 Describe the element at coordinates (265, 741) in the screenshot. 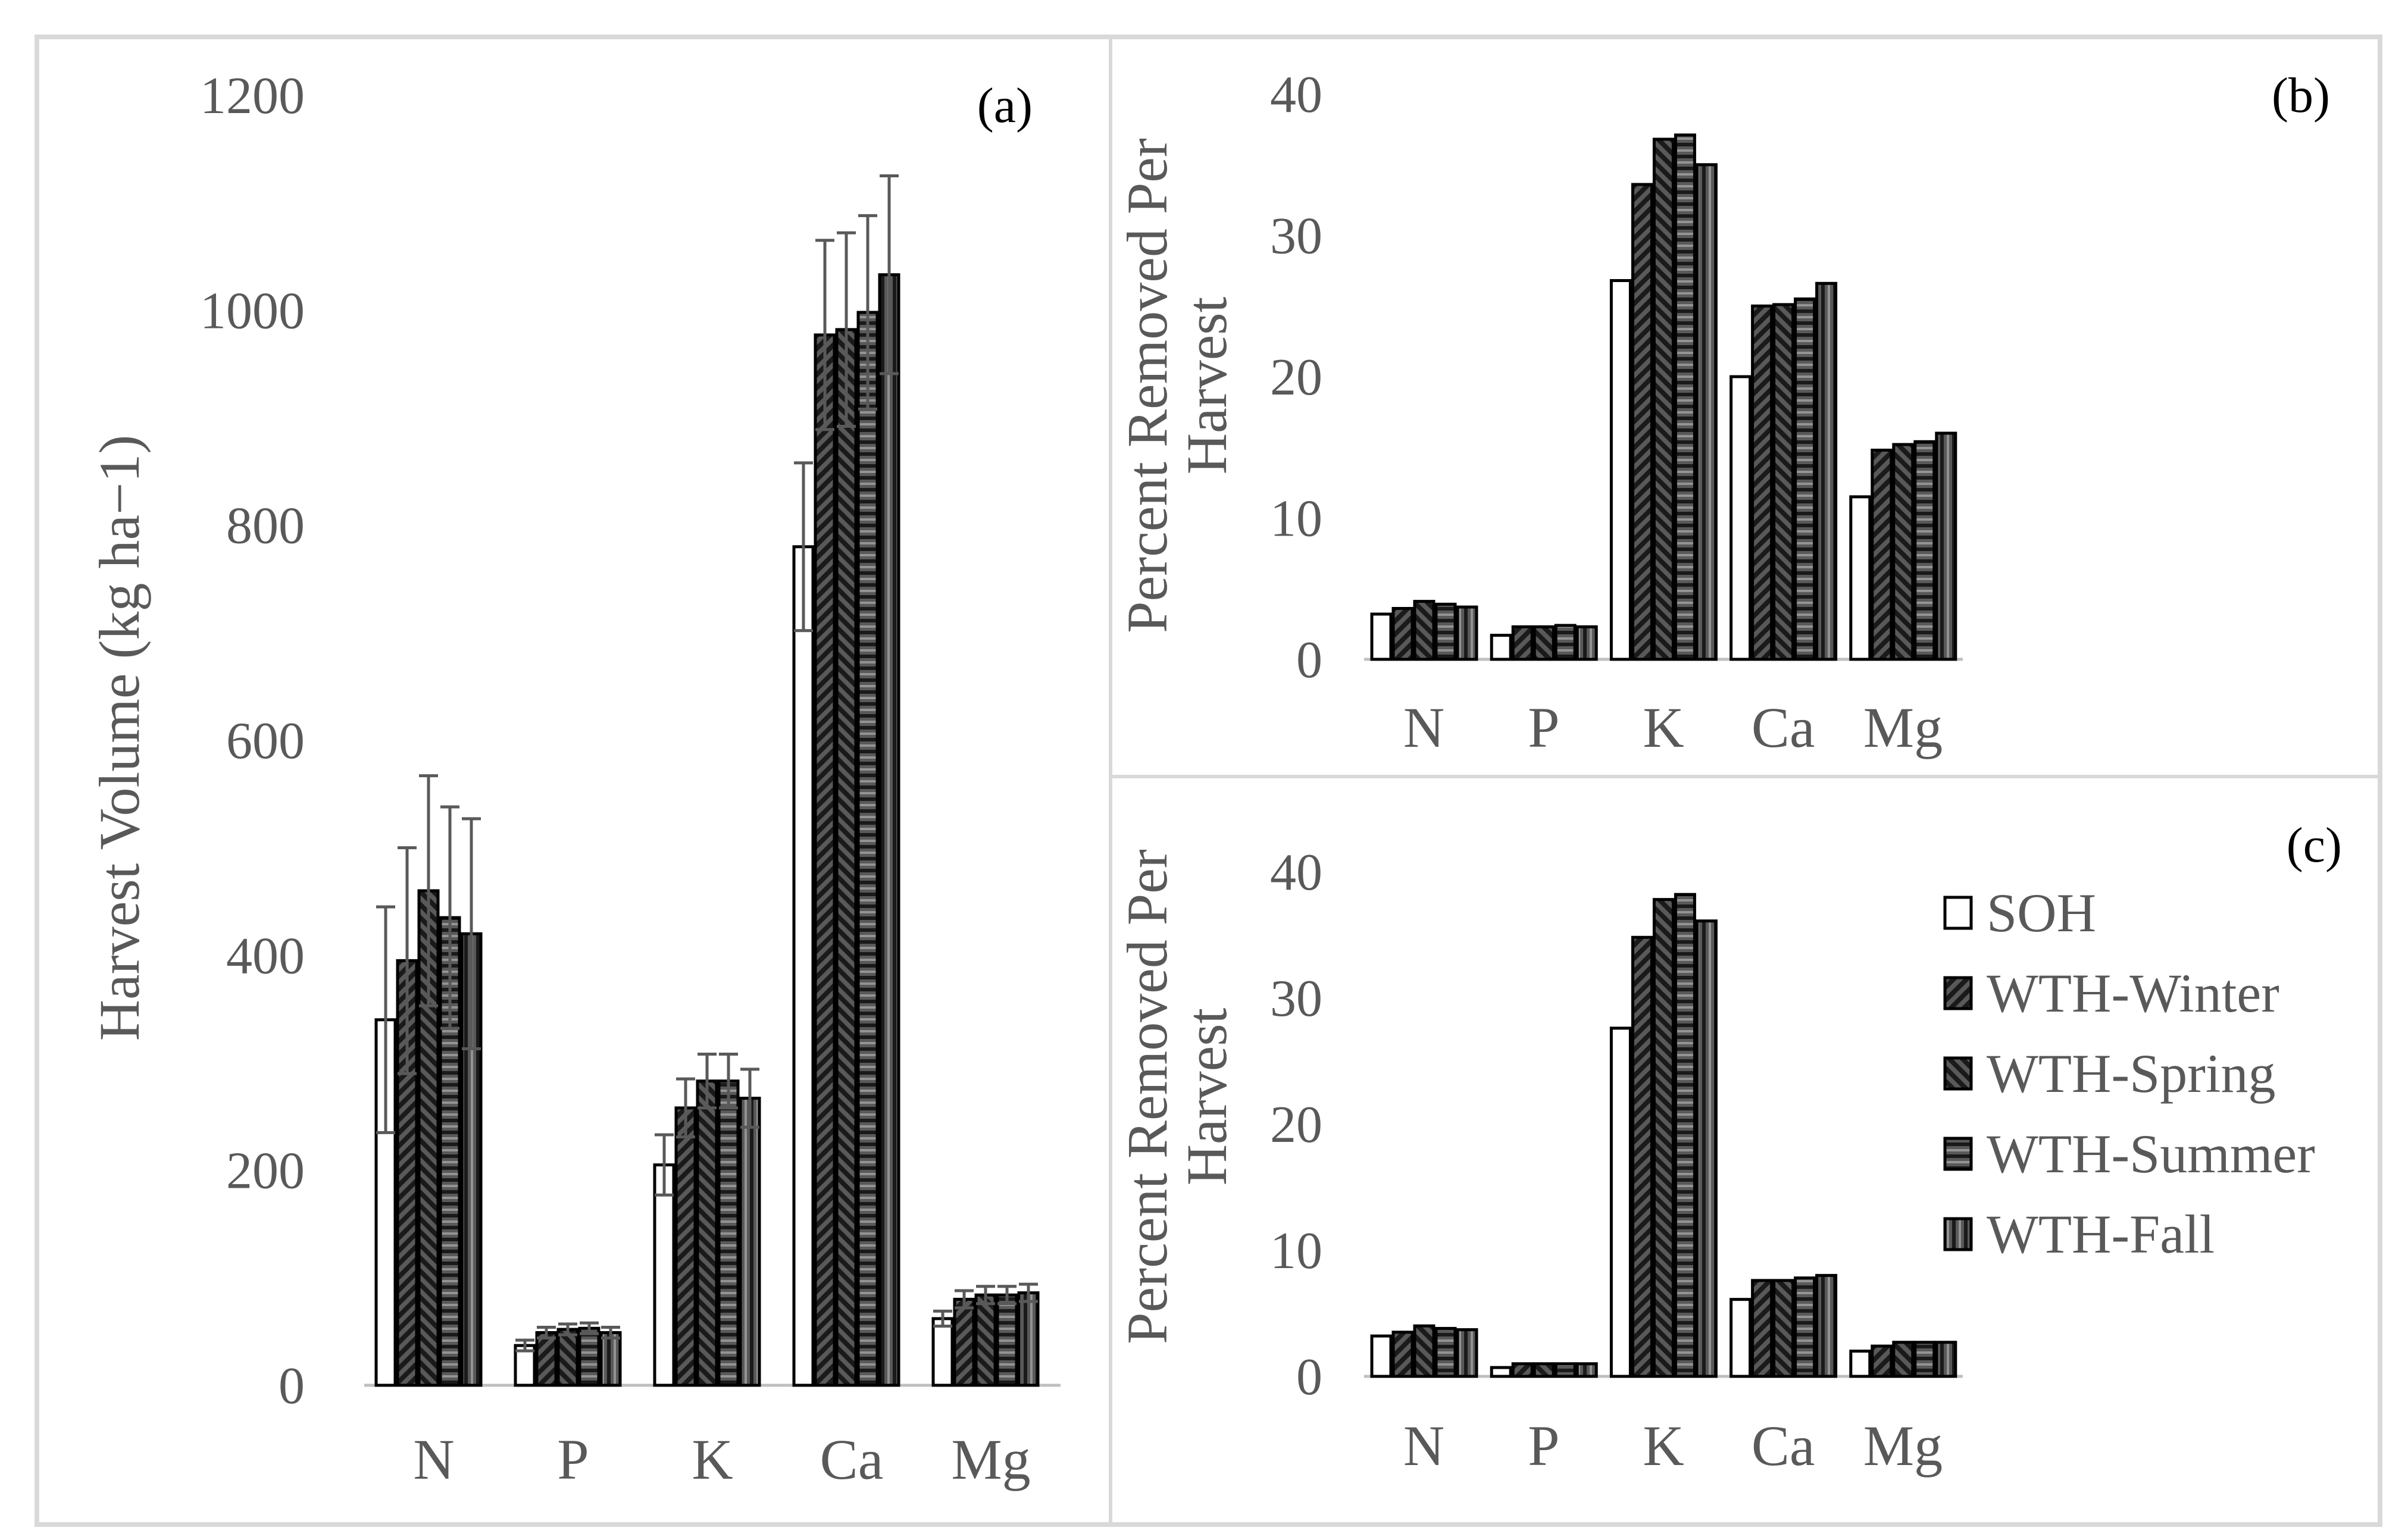

I see `y-tick-label: 600` at that location.